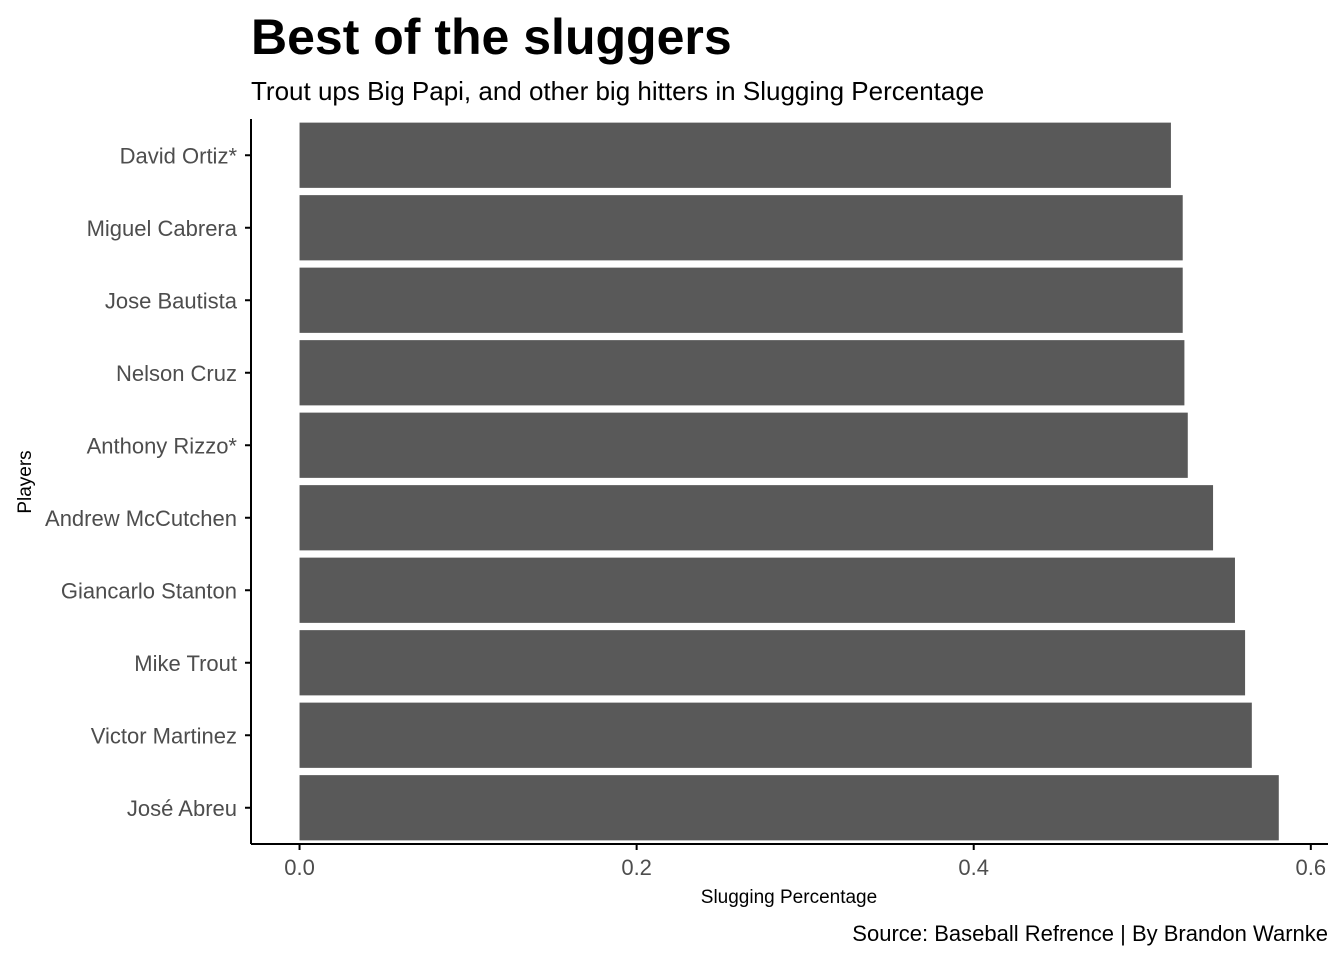 Image resolution: width=1344 pixels, height=960 pixels. I want to click on y-tick-label: Victor Martinez, so click(164, 735).